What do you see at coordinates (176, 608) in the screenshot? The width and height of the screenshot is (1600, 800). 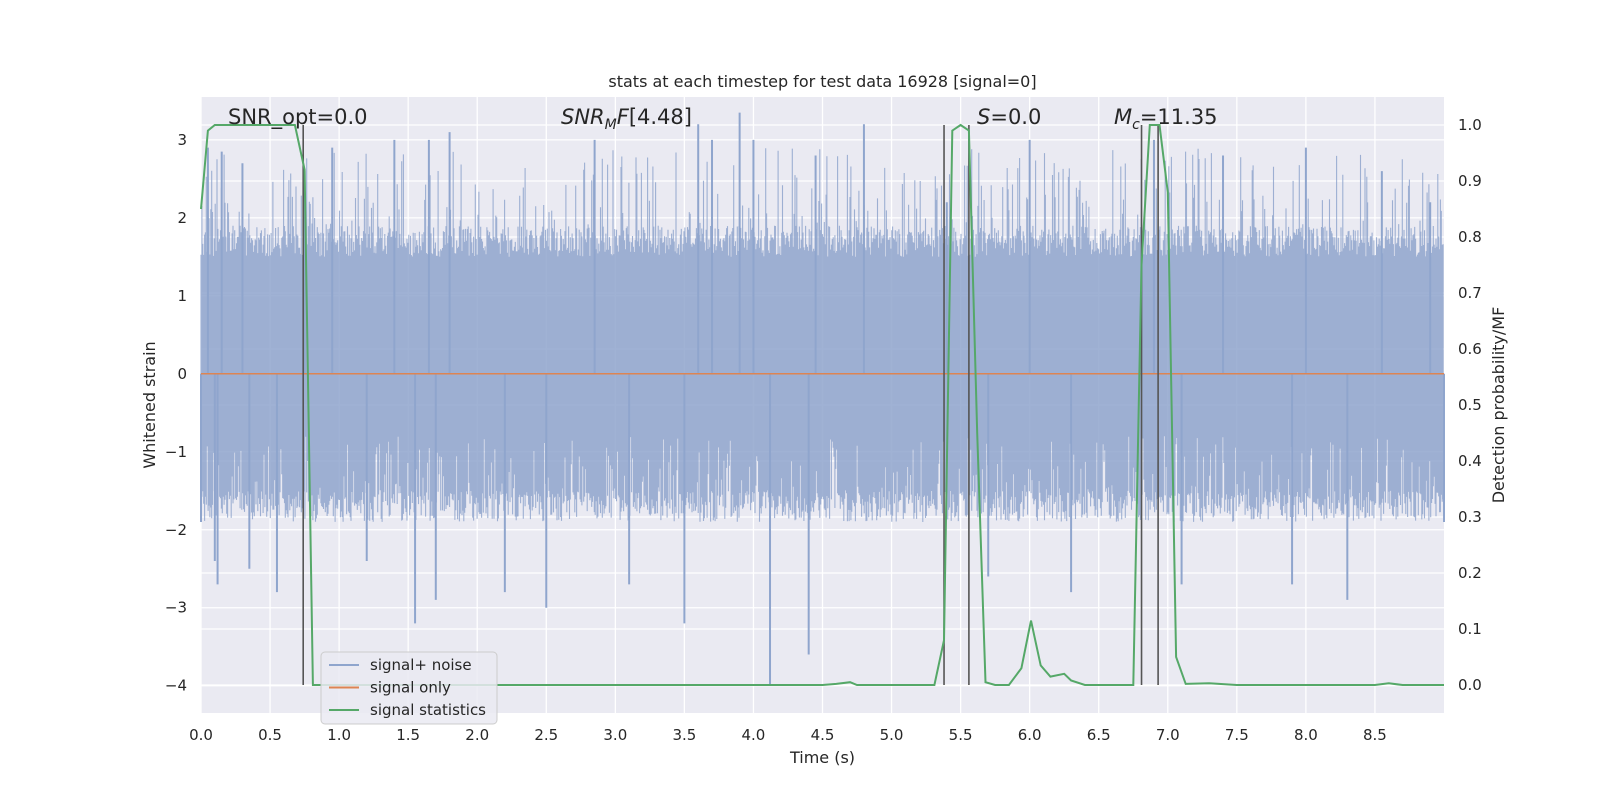 I see `y-tick-label: −3` at bounding box center [176, 608].